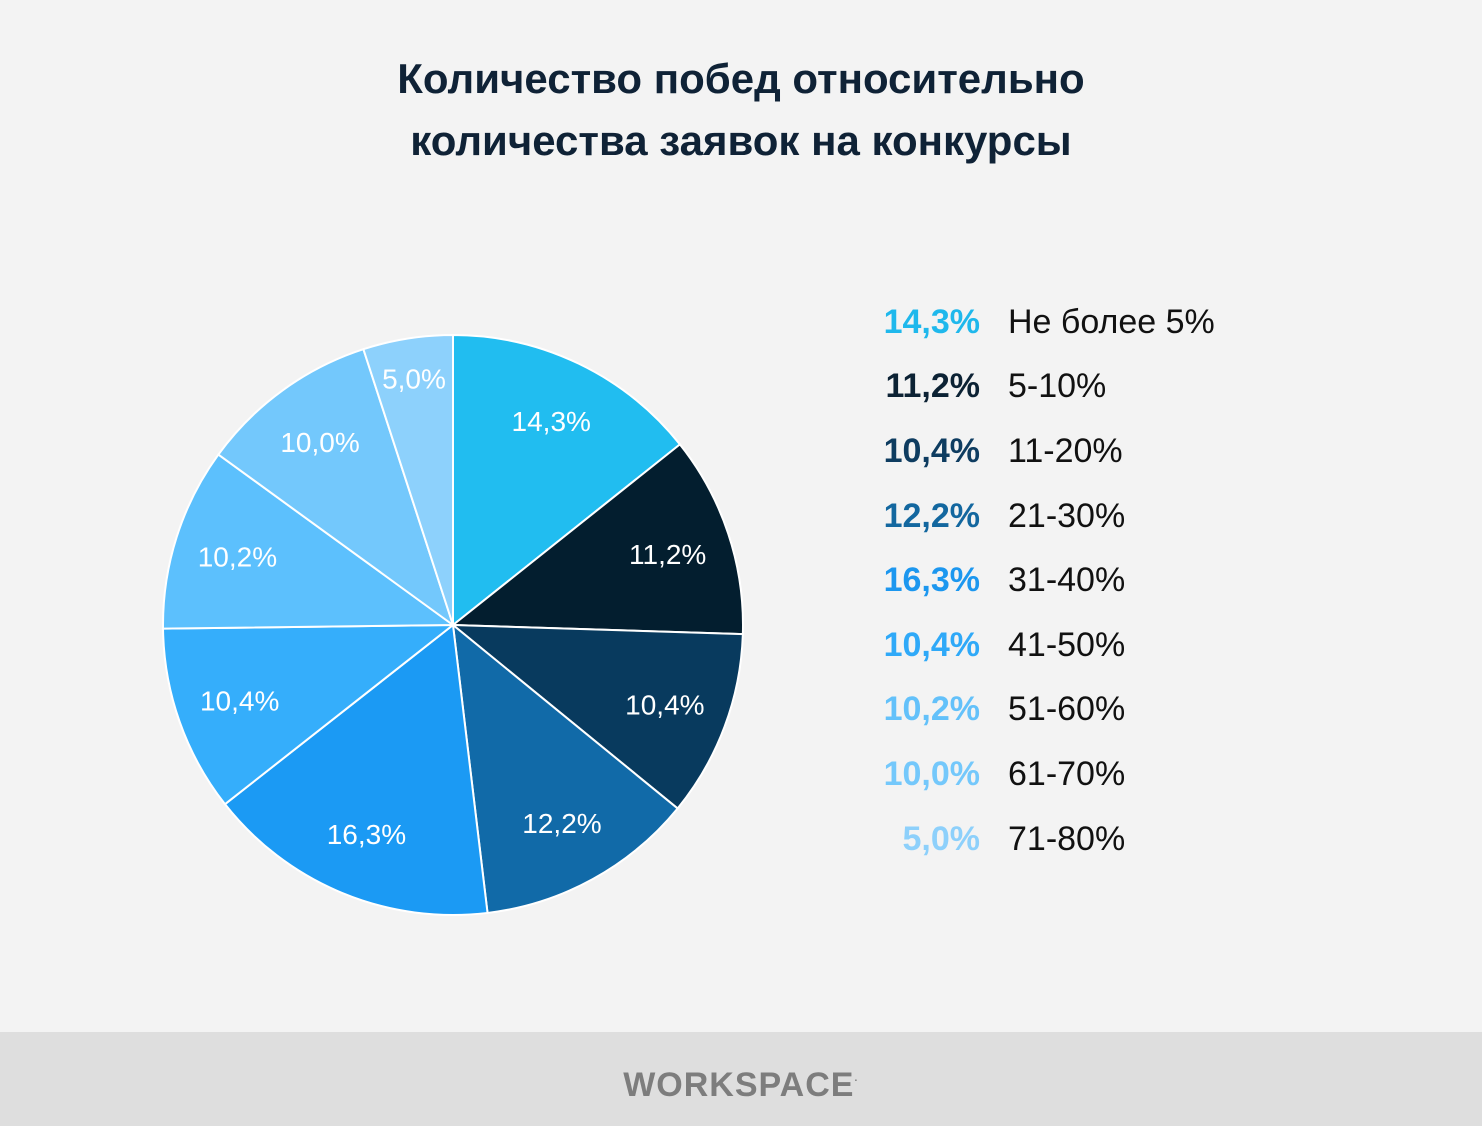 The height and width of the screenshot is (1126, 1482). What do you see at coordinates (561, 823) in the screenshot?
I see `slice-label-4: 12,2%` at bounding box center [561, 823].